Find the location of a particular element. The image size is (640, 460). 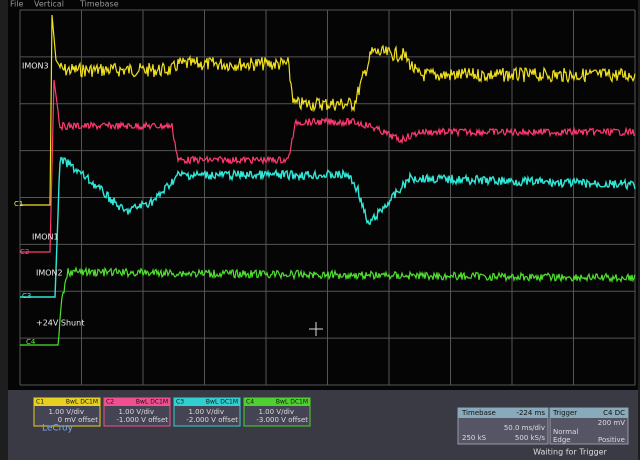

channel-offset: 0 mV offset is located at coordinates (78, 420).